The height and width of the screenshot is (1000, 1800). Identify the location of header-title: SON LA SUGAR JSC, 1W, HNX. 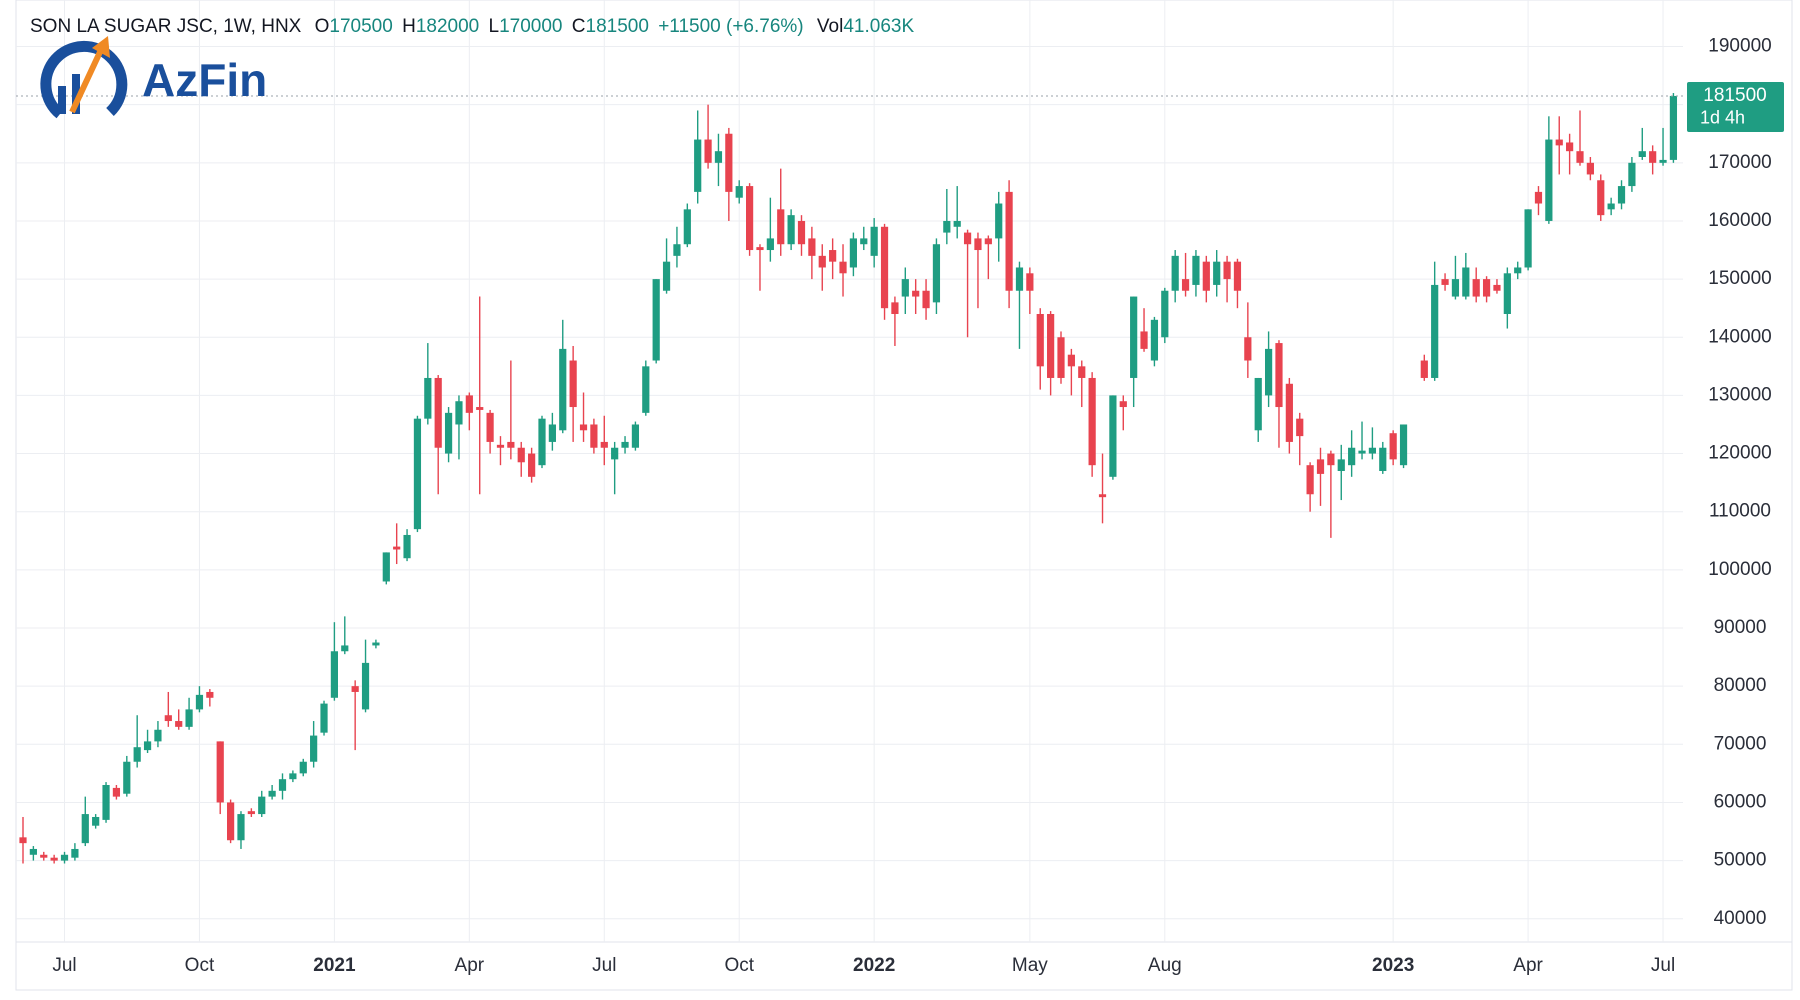
(166, 26).